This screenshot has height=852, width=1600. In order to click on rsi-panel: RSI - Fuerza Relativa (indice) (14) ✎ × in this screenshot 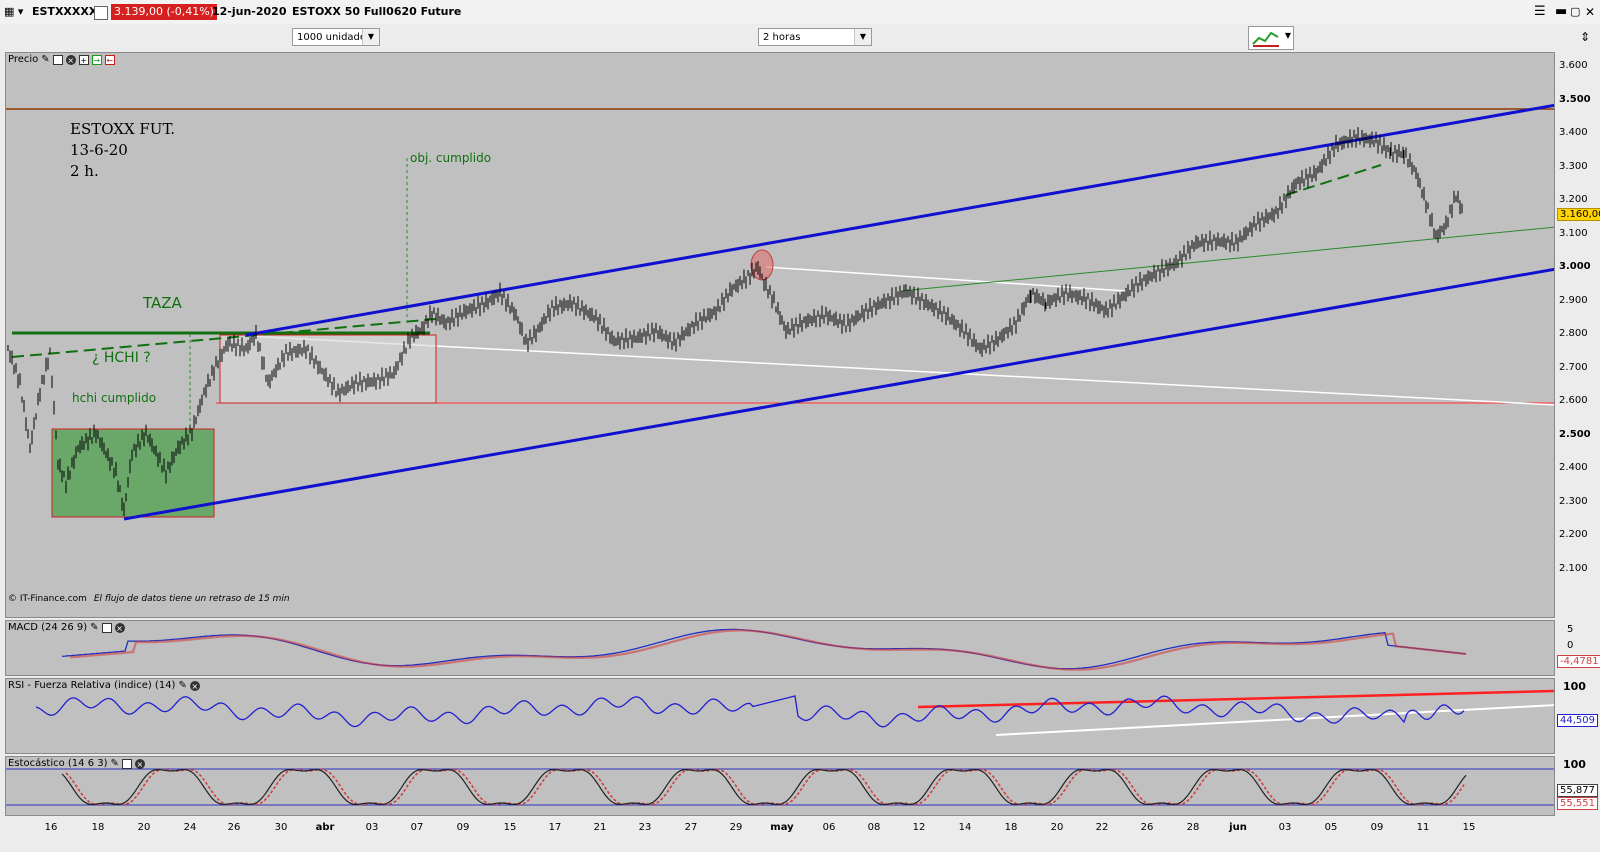, I will do `click(780, 716)`.